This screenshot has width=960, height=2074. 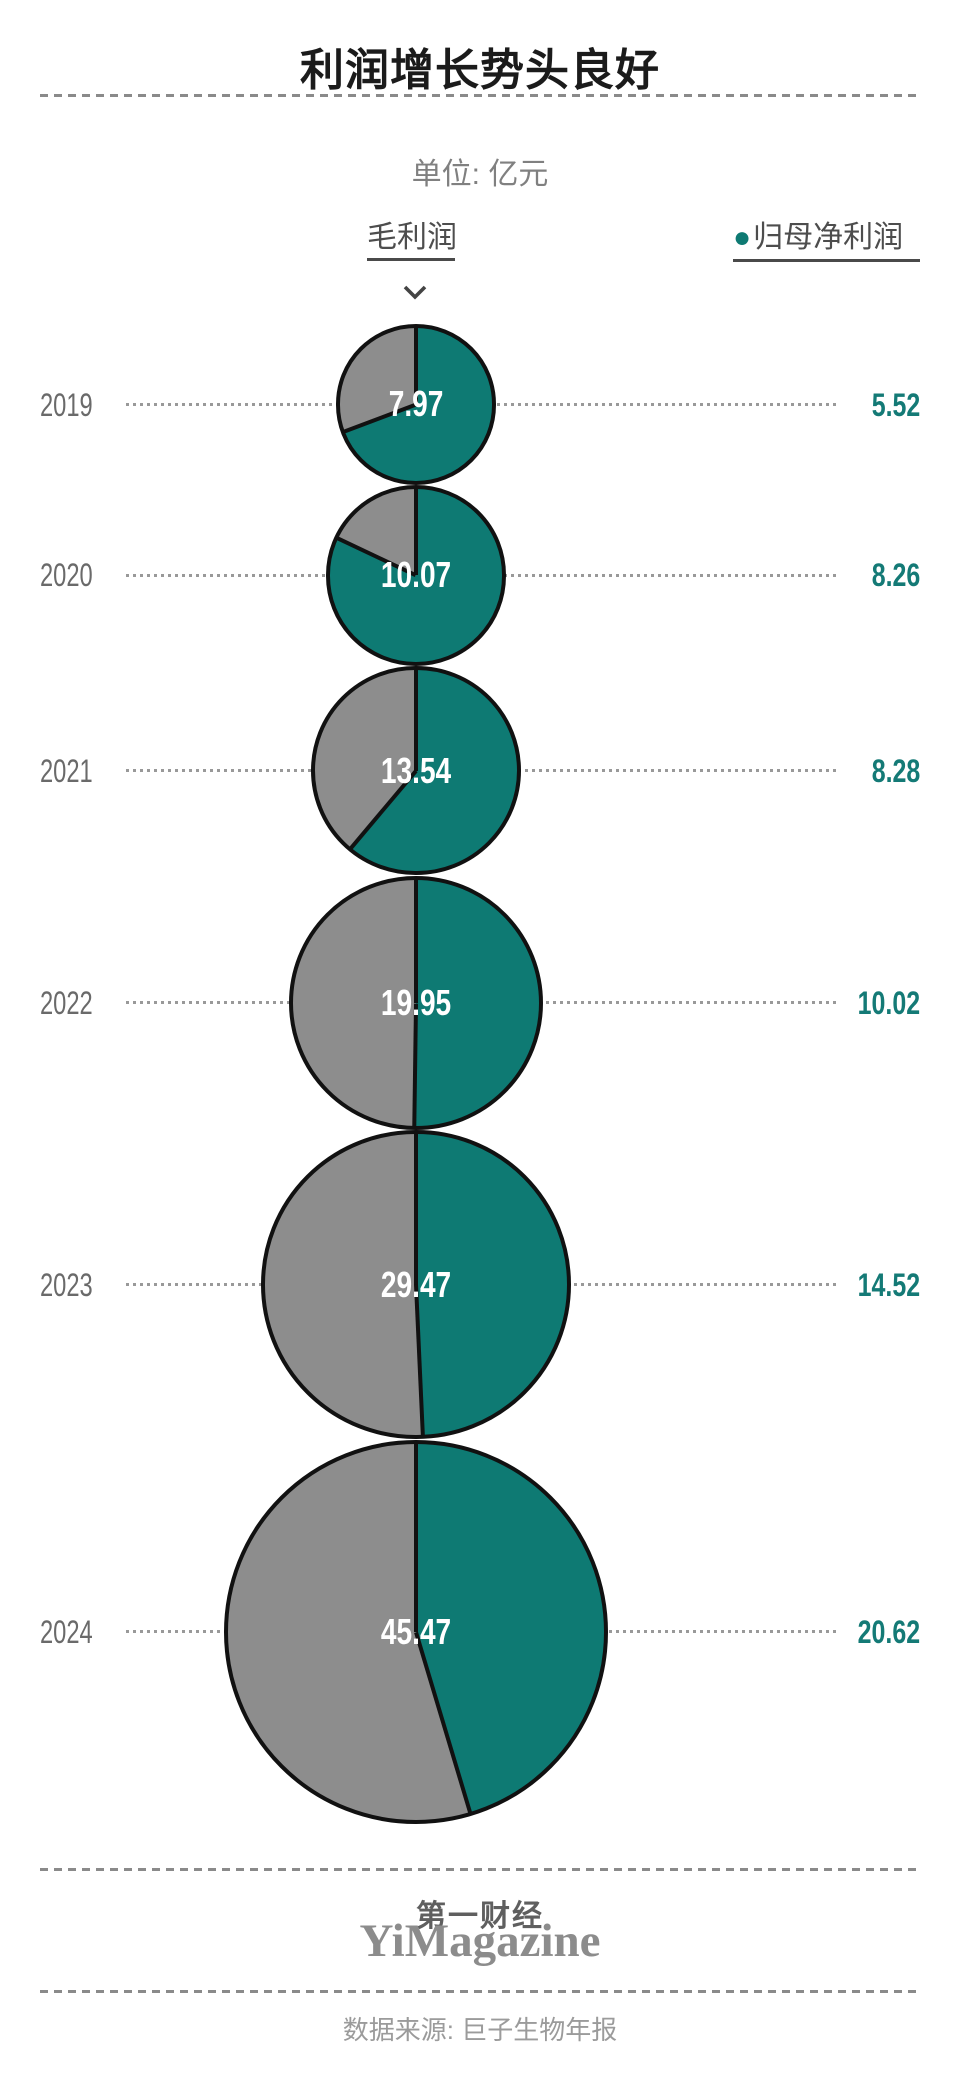 What do you see at coordinates (66, 1631) in the screenshot?
I see `year-label: 2024` at bounding box center [66, 1631].